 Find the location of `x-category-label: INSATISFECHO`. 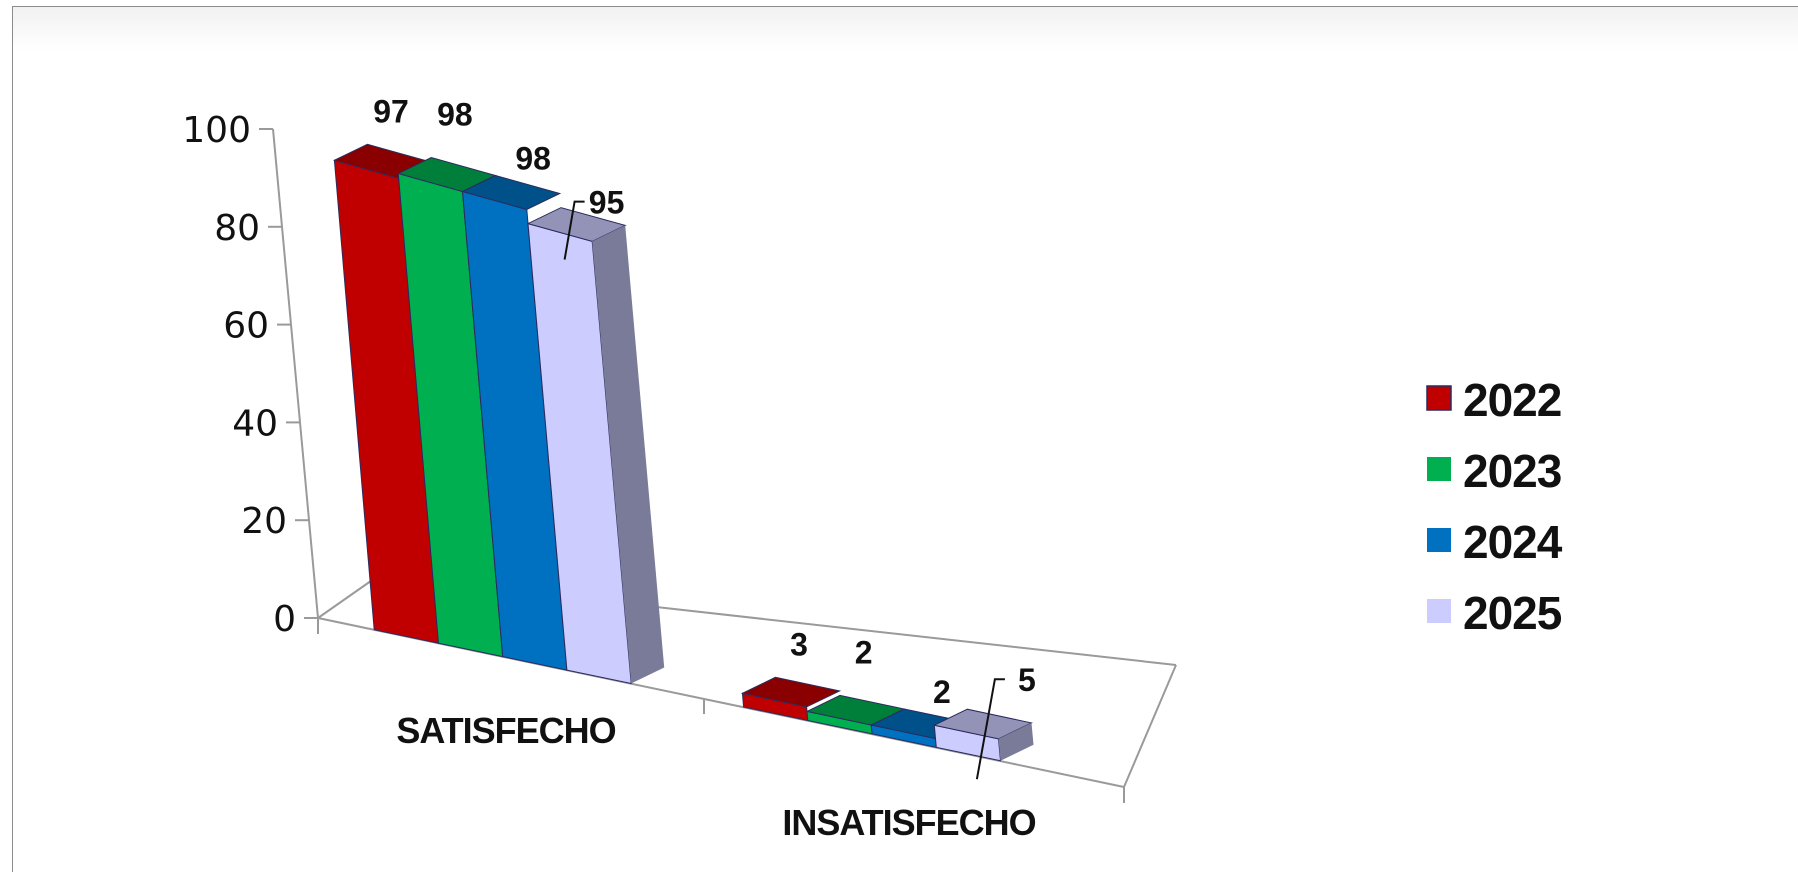

x-category-label: INSATISFECHO is located at coordinates (908, 822).